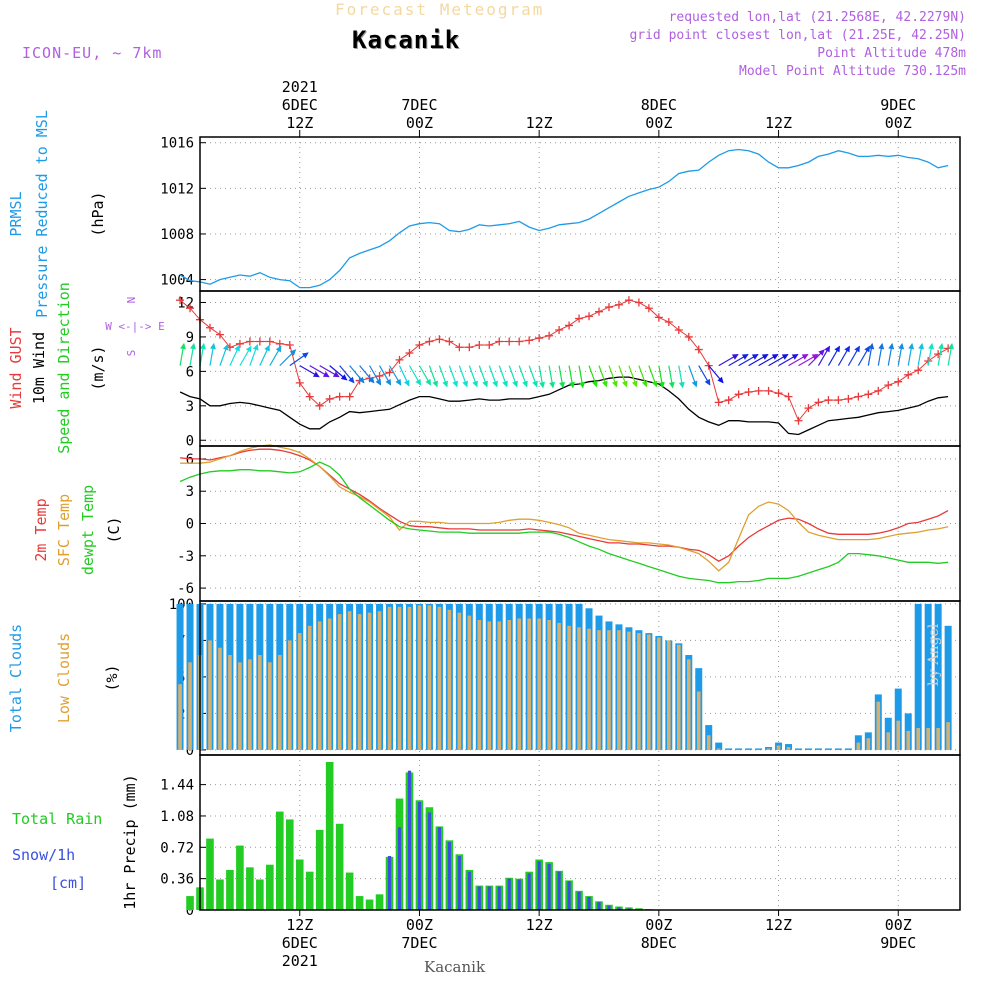 Image resolution: width=1000 pixels, height=1000 pixels. I want to click on time-label-bottom: 8DEC, so click(659, 943).